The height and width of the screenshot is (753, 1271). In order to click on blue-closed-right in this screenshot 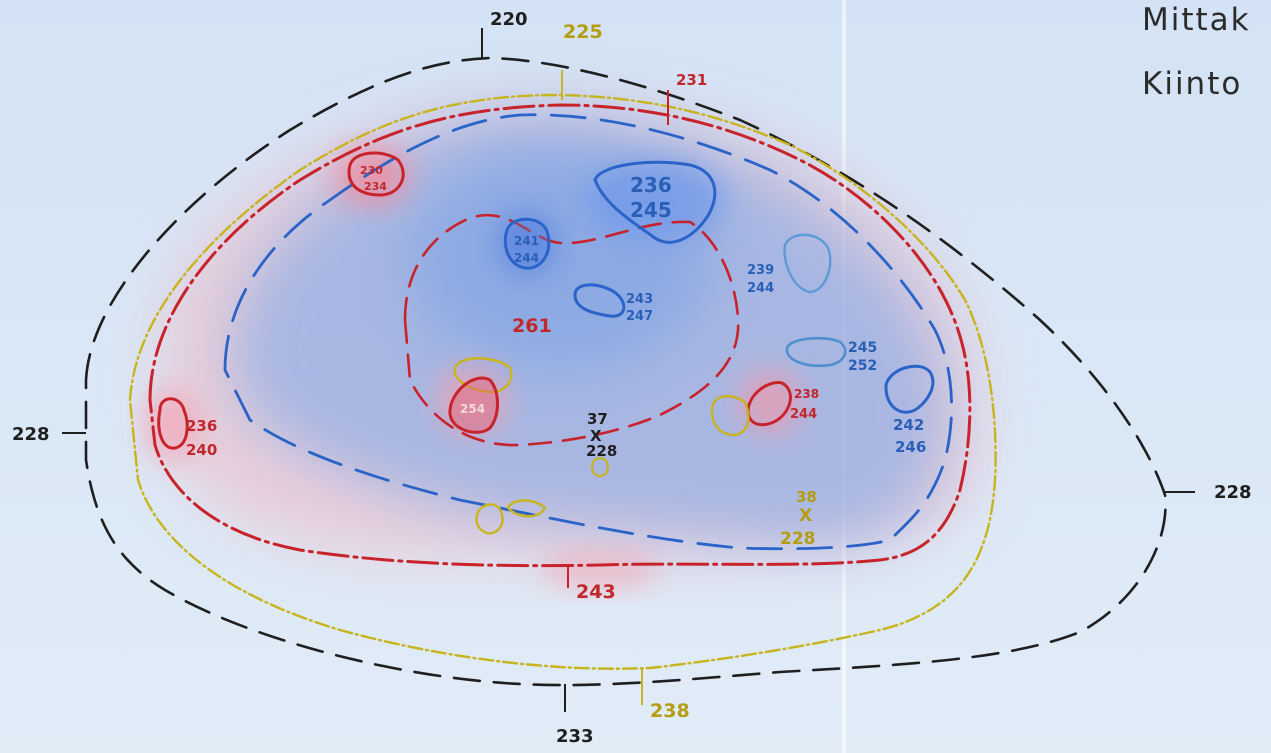, I will do `click(909, 389)`.